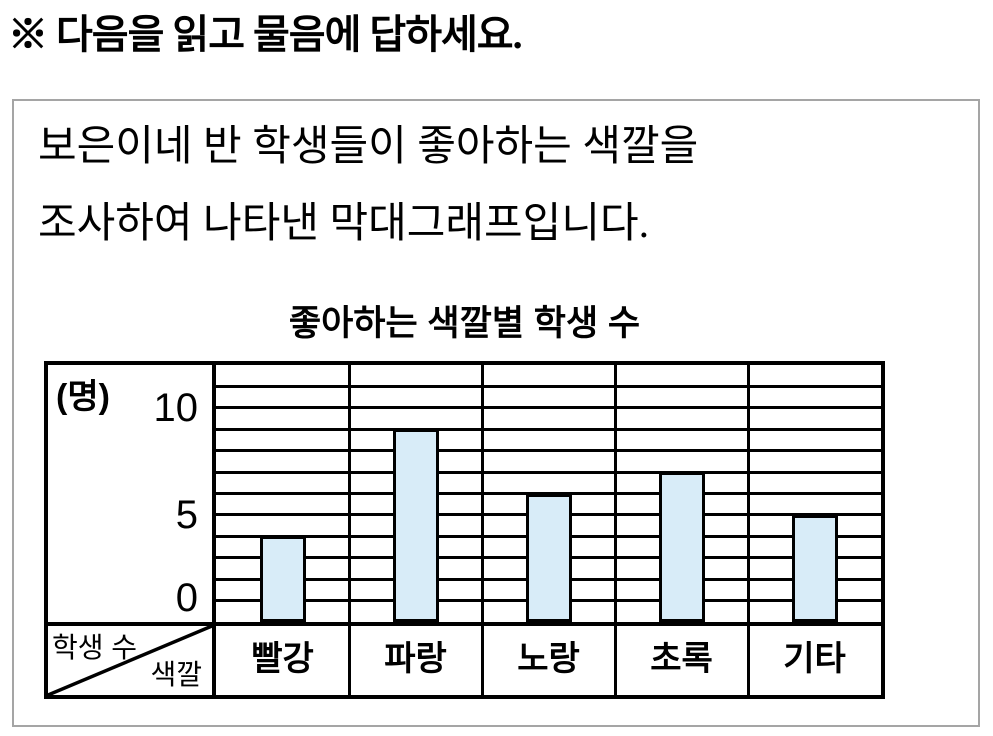 Image resolution: width=993 pixels, height=736 pixels. Describe the element at coordinates (83, 397) in the screenshot. I see `y-axis-unit-label: (명)` at that location.